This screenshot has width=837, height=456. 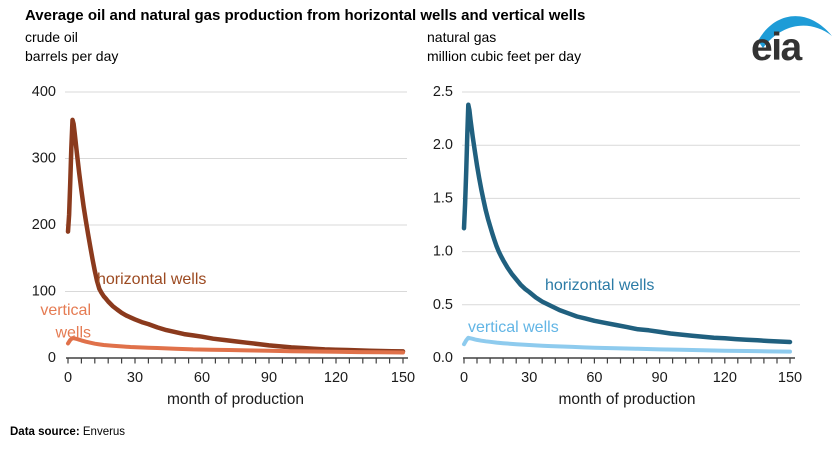 I want to click on eia-logo-swoosh, so click(x=795, y=32).